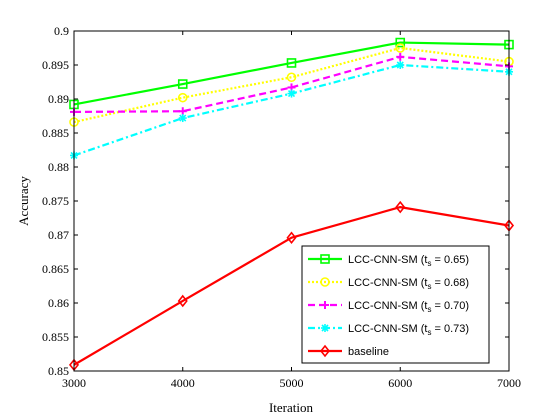 The height and width of the screenshot is (420, 560). I want to click on x-tick-label: 7000, so click(509, 383).